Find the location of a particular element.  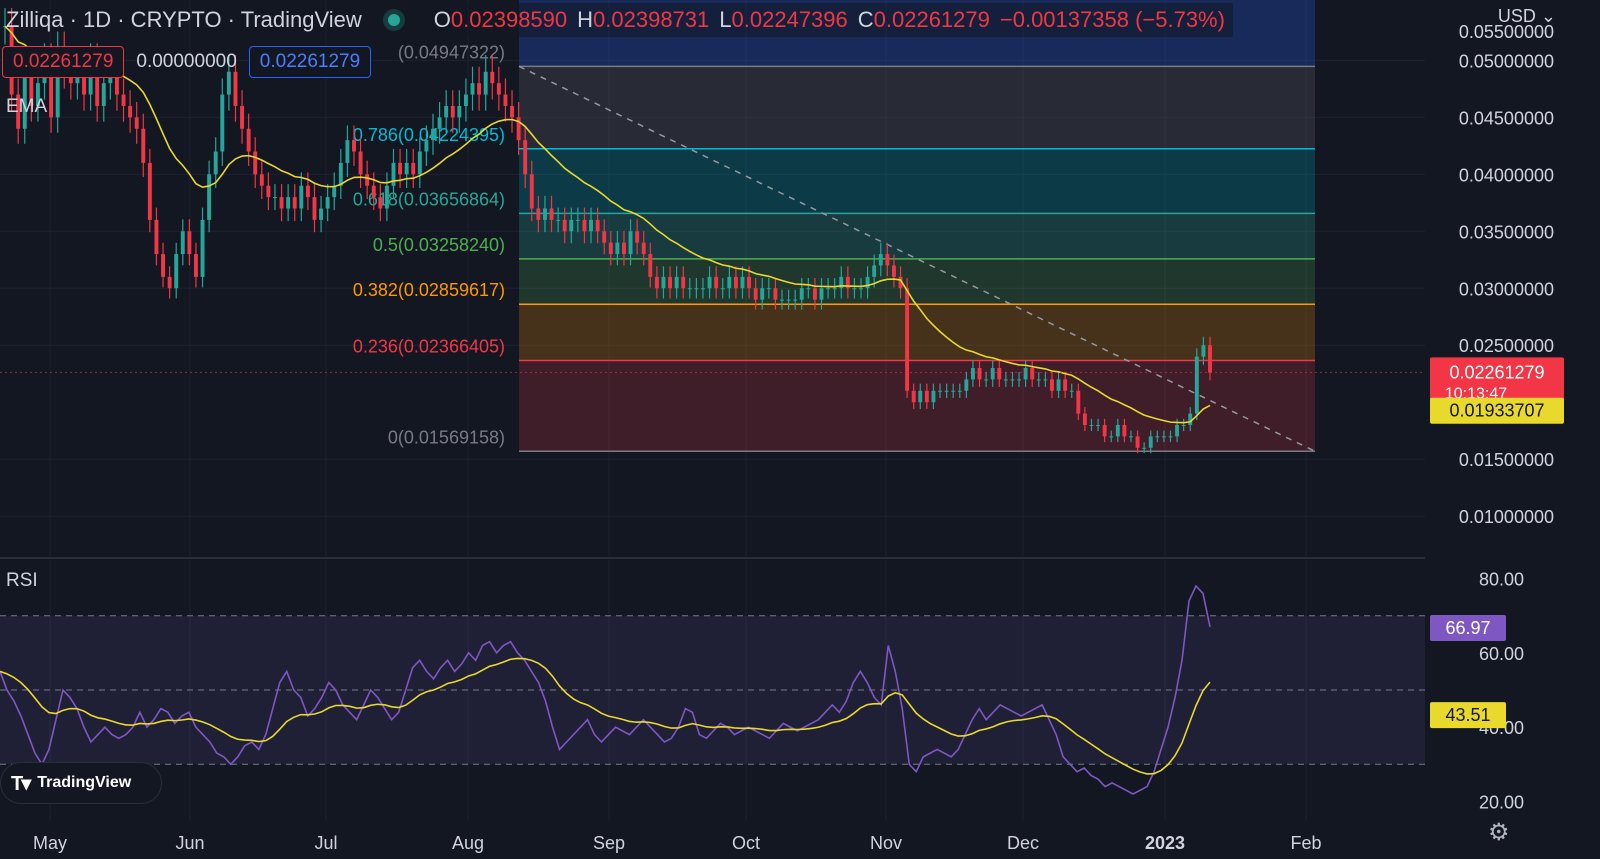

price-axis-tick: 0.05500000 is located at coordinates (1506, 32).